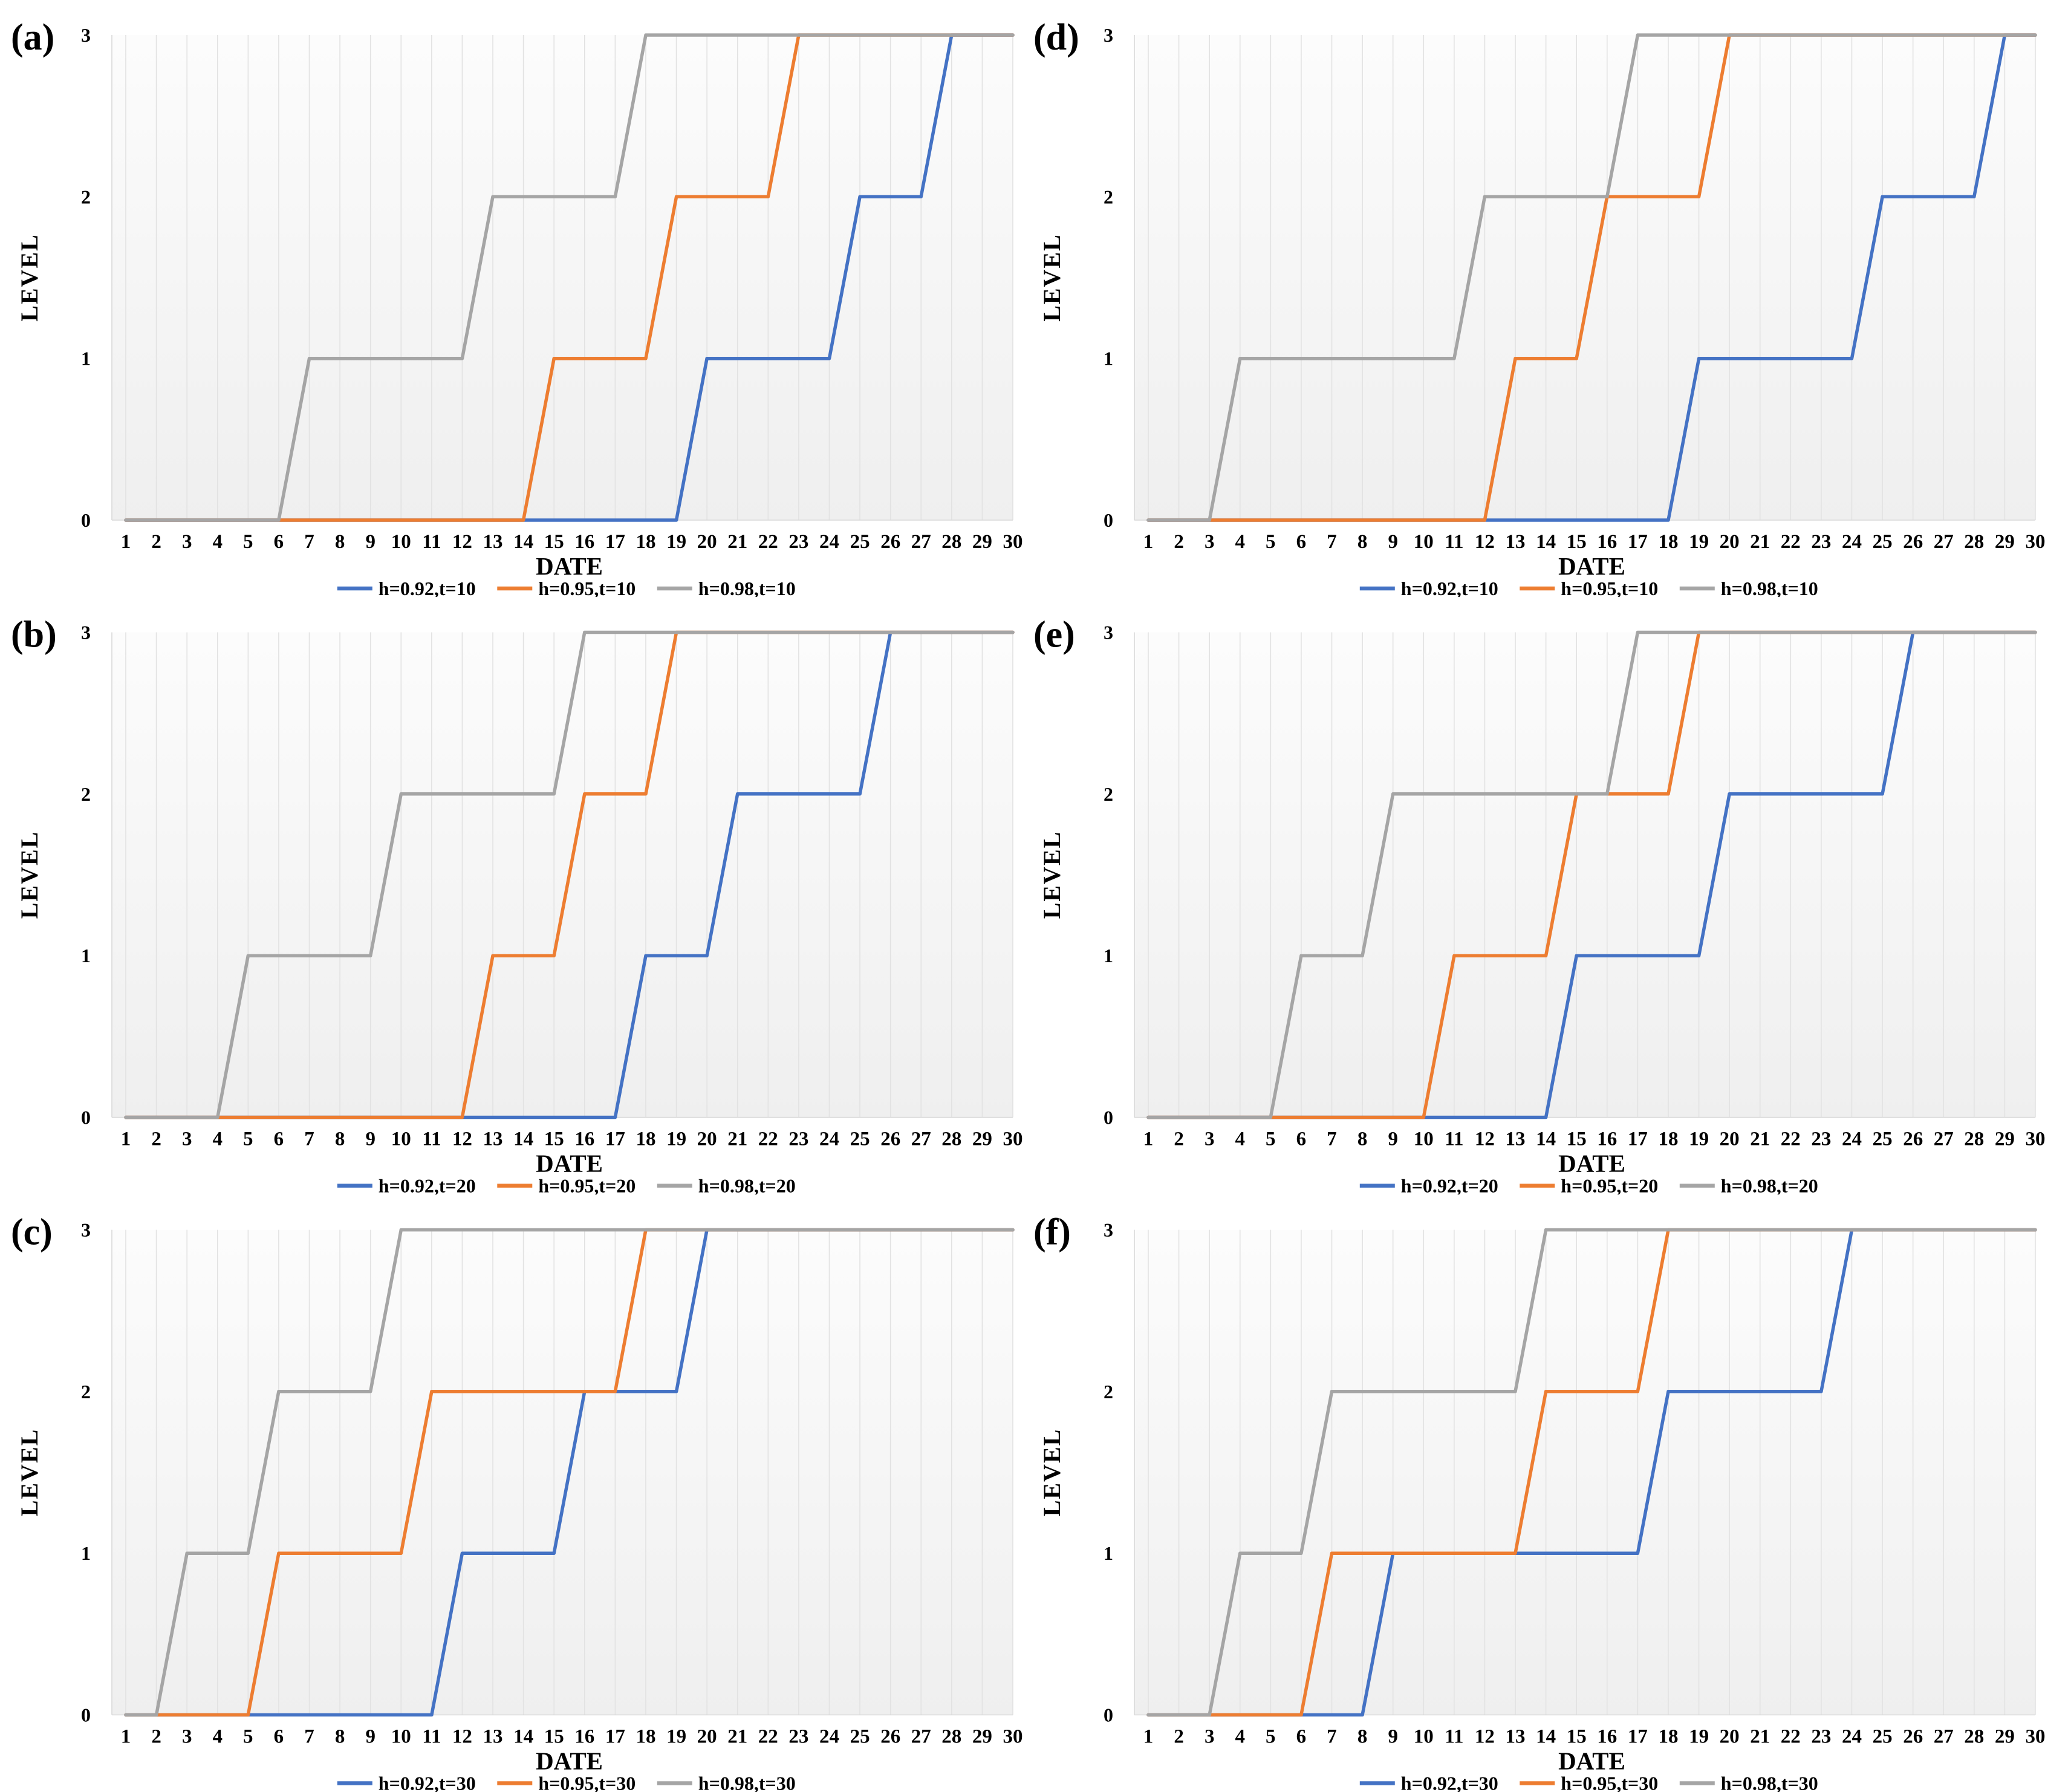 The height and width of the screenshot is (1792, 2045). What do you see at coordinates (1271, 1737) in the screenshot?
I see `x-tick-label: 5` at bounding box center [1271, 1737].